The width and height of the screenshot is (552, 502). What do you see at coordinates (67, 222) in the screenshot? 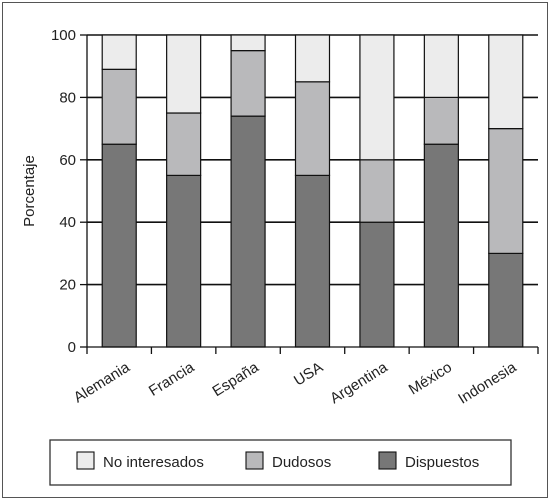
I see `y-tick-label: 40` at bounding box center [67, 222].